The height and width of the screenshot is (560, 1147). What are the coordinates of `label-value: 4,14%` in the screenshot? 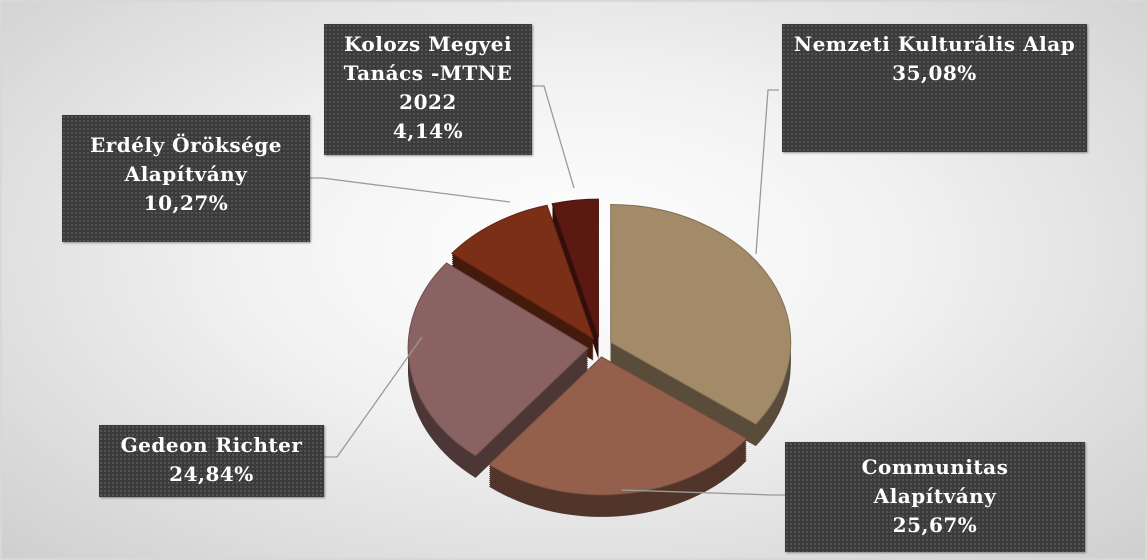 It's located at (428, 131).